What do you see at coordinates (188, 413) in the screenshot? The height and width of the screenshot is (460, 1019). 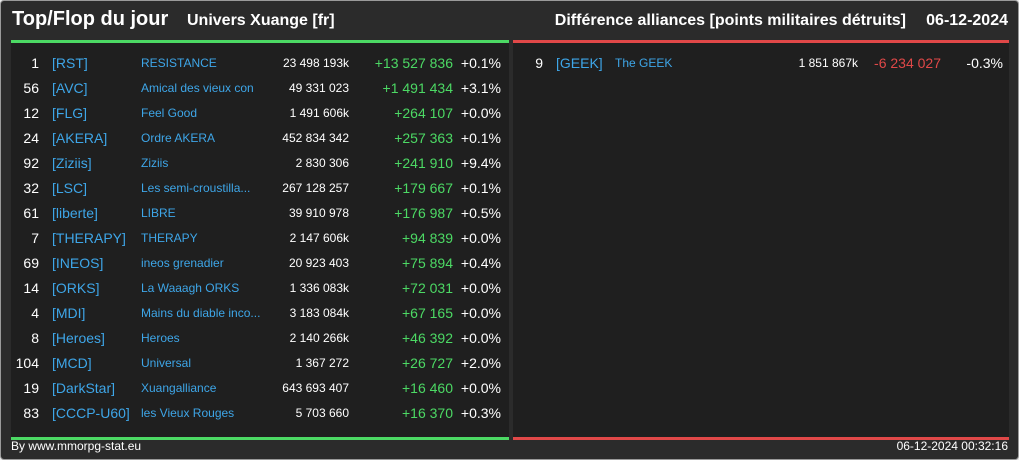 I see `alliance-name-link: les Vieux Rouges` at bounding box center [188, 413].